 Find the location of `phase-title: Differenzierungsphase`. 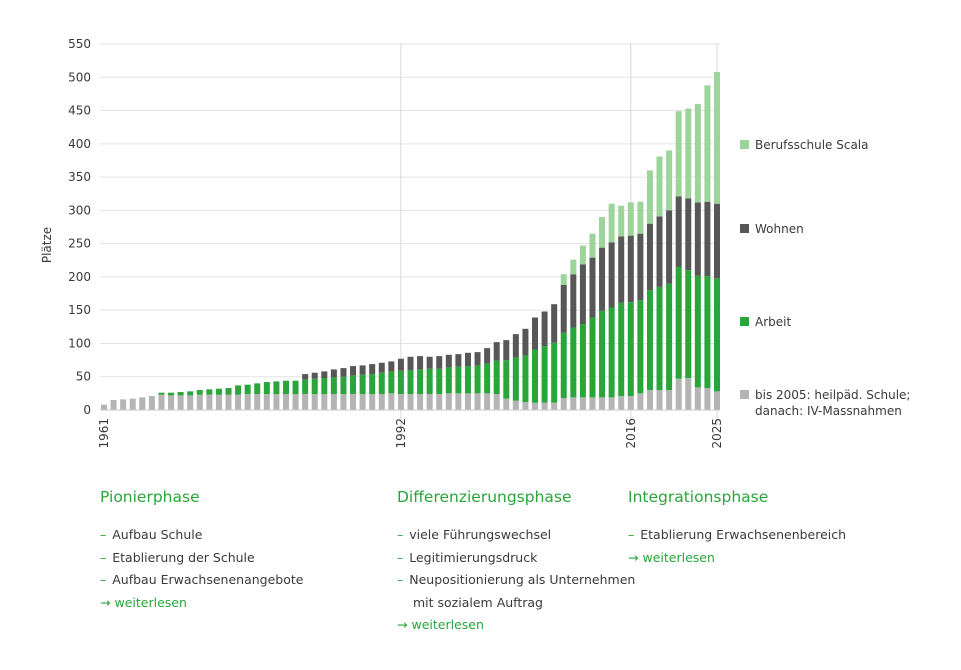

phase-title: Differenzierungsphase is located at coordinates (484, 497).